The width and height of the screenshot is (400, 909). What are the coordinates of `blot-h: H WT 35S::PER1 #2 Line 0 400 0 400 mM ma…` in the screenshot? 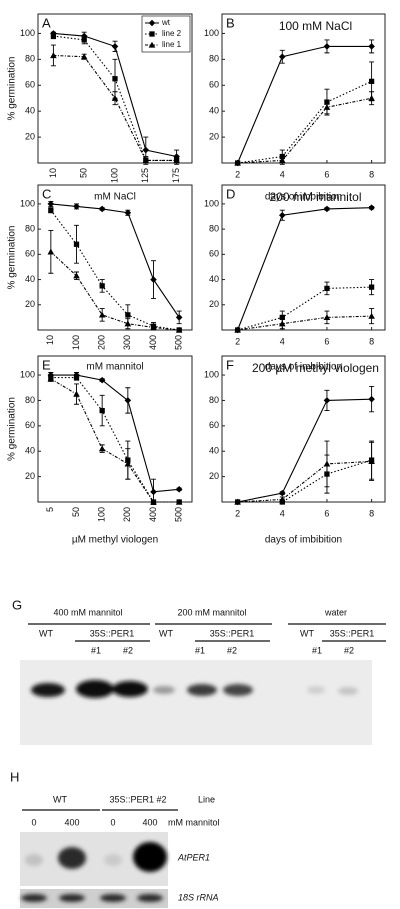 It's located at (115, 838).